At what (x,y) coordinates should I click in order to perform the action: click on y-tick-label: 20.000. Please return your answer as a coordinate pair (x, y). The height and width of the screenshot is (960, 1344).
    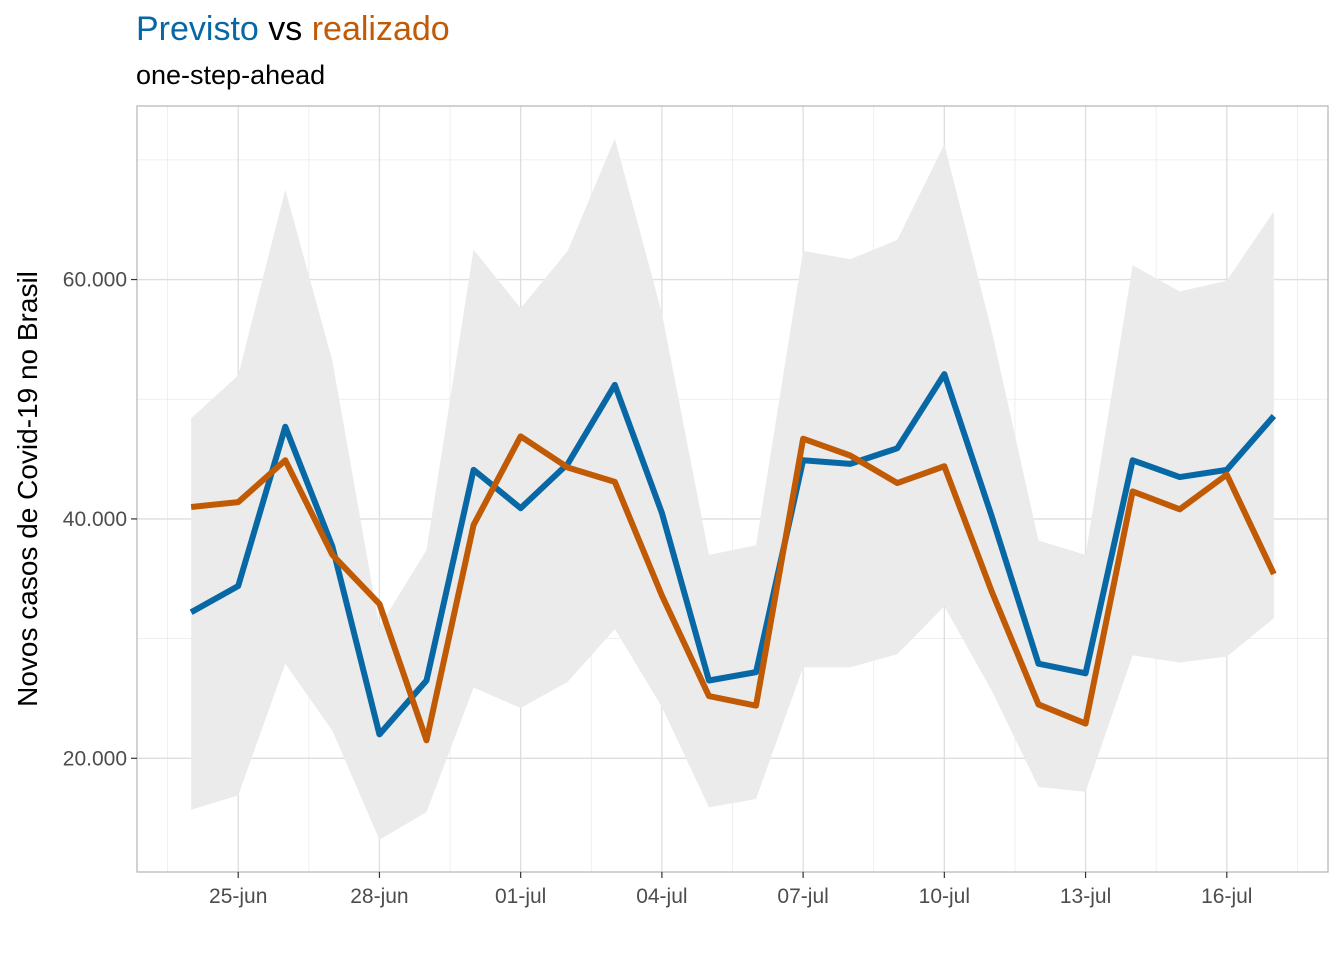
    Looking at the image, I should click on (95, 758).